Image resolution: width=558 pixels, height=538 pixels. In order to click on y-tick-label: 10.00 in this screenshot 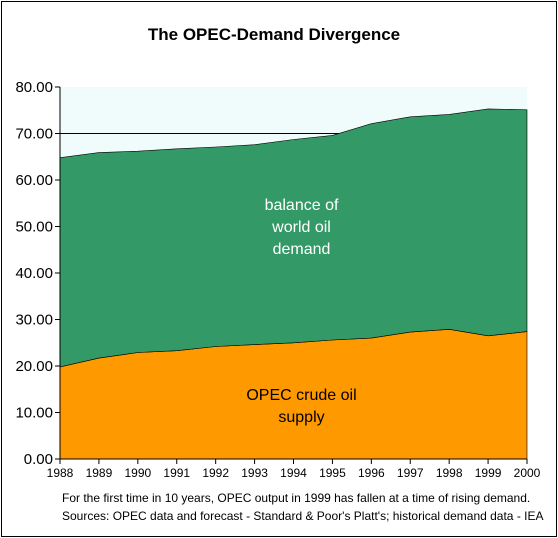, I will do `click(34, 413)`.